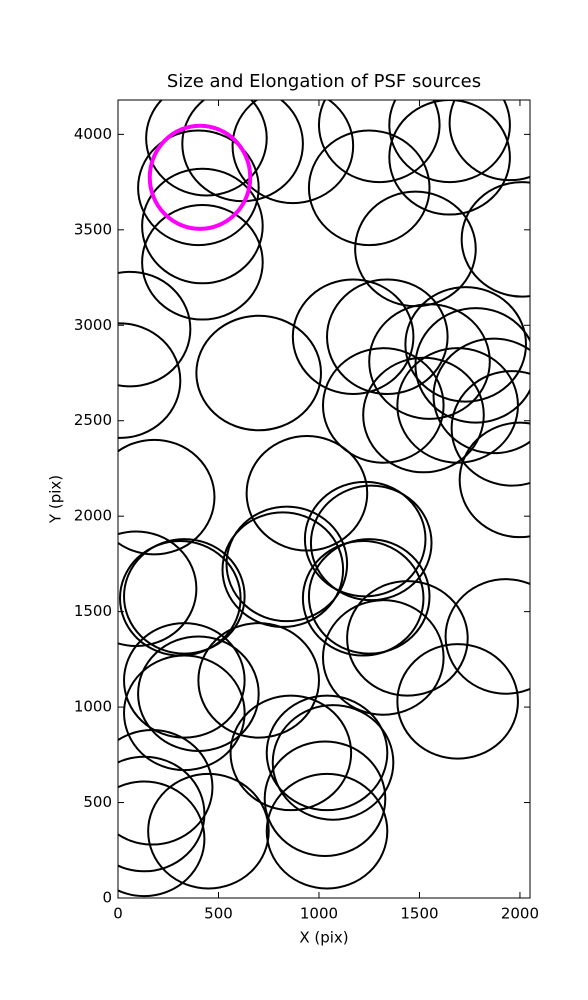 Image resolution: width=588 pixels, height=1000 pixels. Describe the element at coordinates (323, 938) in the screenshot. I see `x-axis-label: X (pix)` at that location.